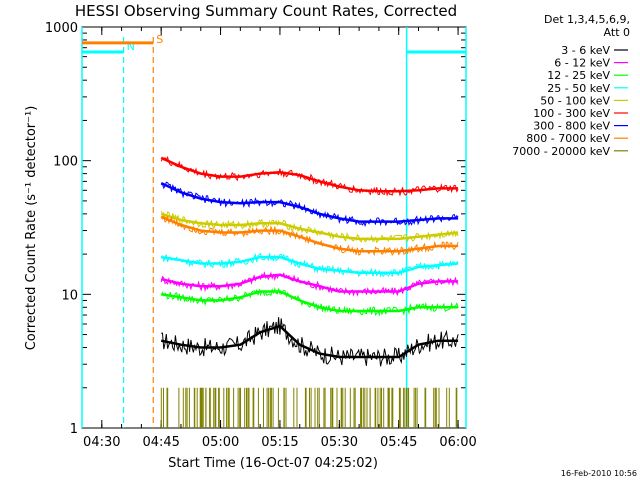 Image resolution: width=640 pixels, height=480 pixels. Describe the element at coordinates (575, 100) in the screenshot. I see `legend-entry-label: 50 - 100 keV` at that location.